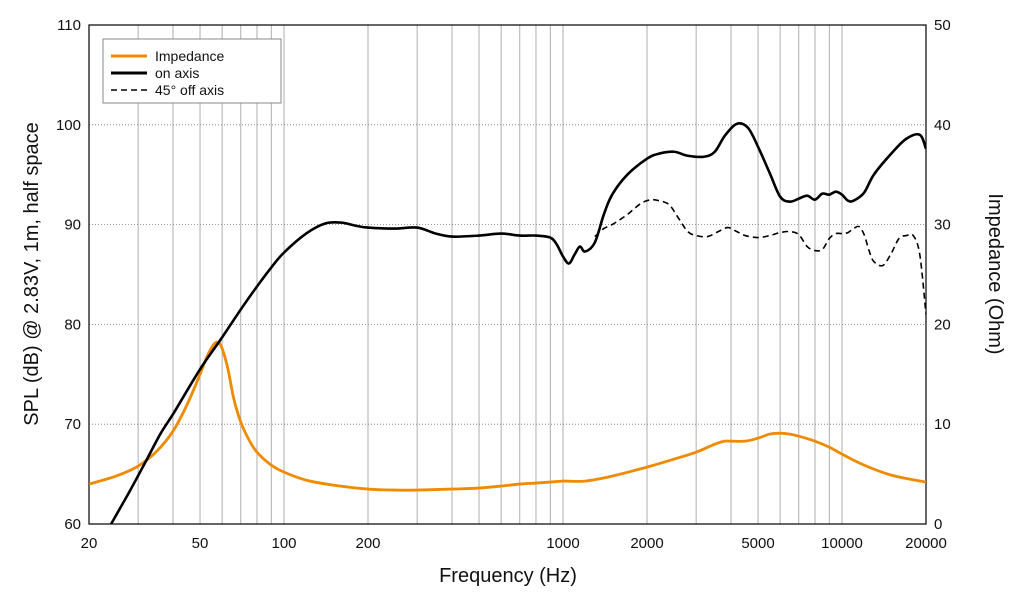 Image resolution: width=1024 pixels, height=607 pixels. What do you see at coordinates (995, 273) in the screenshot?
I see `y-axis-right-title: Impedance (Ohm)` at bounding box center [995, 273].